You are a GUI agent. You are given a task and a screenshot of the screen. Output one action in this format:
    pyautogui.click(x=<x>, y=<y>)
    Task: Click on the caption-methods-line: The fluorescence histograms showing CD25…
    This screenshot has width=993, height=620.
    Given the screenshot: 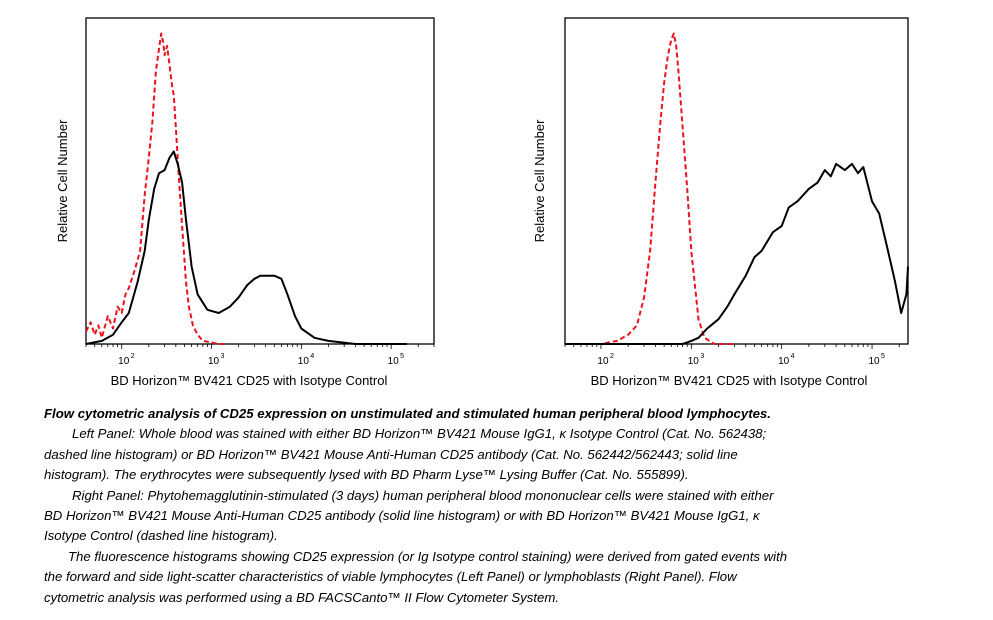 What is the action you would take?
    pyautogui.click(x=428, y=556)
    